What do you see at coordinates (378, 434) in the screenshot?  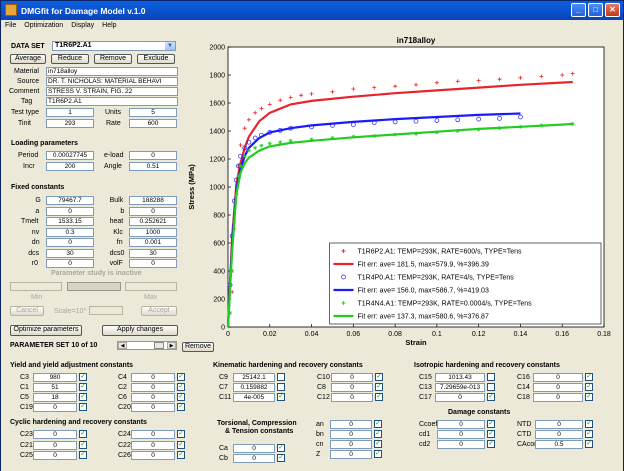 I see `torsional-checkbox-bn: ✓` at bounding box center [378, 434].